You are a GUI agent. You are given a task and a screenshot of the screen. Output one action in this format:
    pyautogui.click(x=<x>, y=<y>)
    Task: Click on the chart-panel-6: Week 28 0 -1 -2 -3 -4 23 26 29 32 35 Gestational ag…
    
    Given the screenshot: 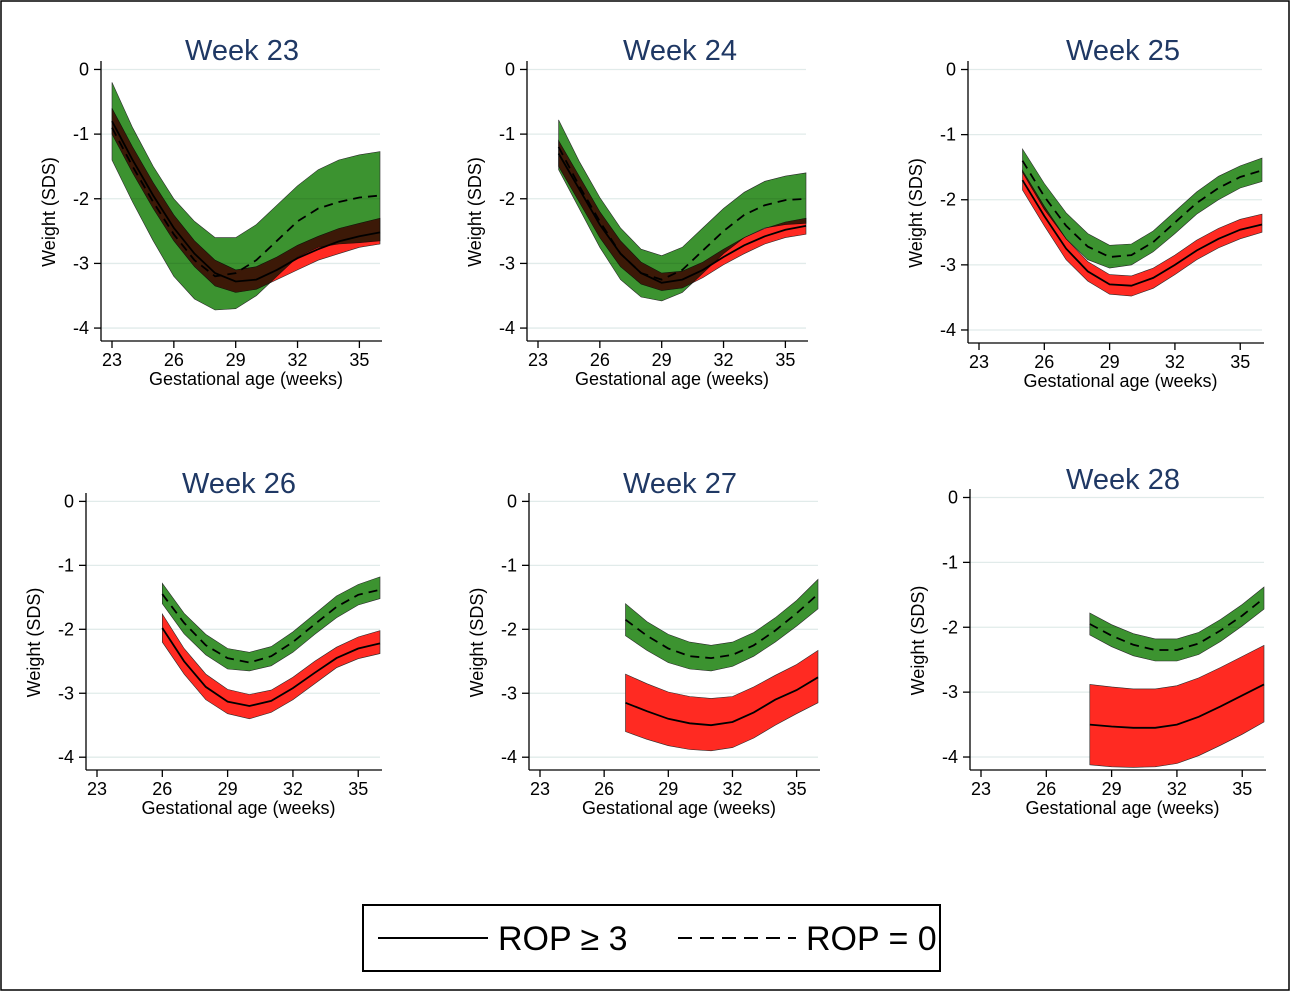 What is the action you would take?
    pyautogui.click(x=1087, y=641)
    